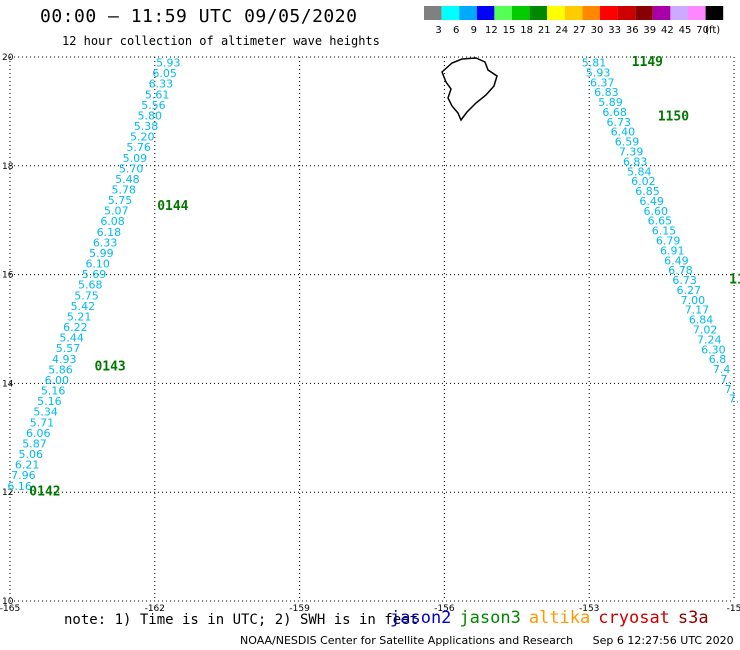  I want to click on swh-value: 6.85, so click(647, 191).